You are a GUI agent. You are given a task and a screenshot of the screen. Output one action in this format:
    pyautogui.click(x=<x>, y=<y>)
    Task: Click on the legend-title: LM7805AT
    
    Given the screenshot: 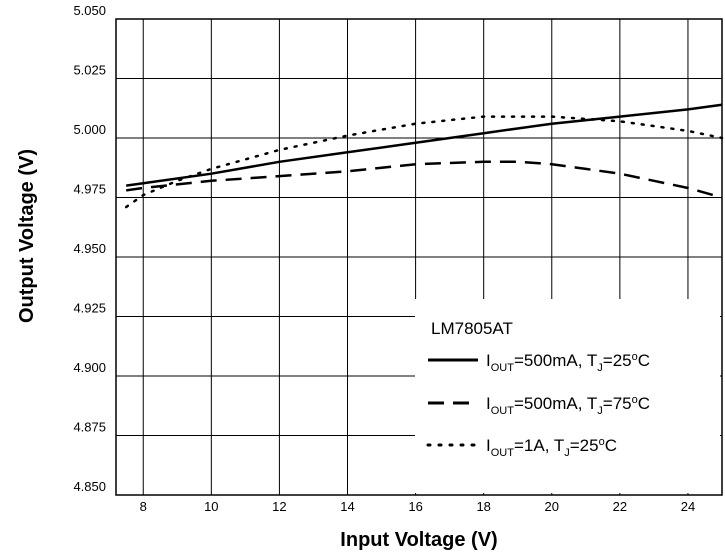 What is the action you would take?
    pyautogui.click(x=472, y=328)
    